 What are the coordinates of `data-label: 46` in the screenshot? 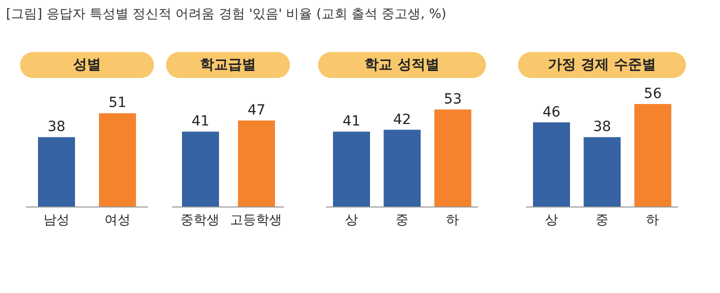 It's located at (551, 112).